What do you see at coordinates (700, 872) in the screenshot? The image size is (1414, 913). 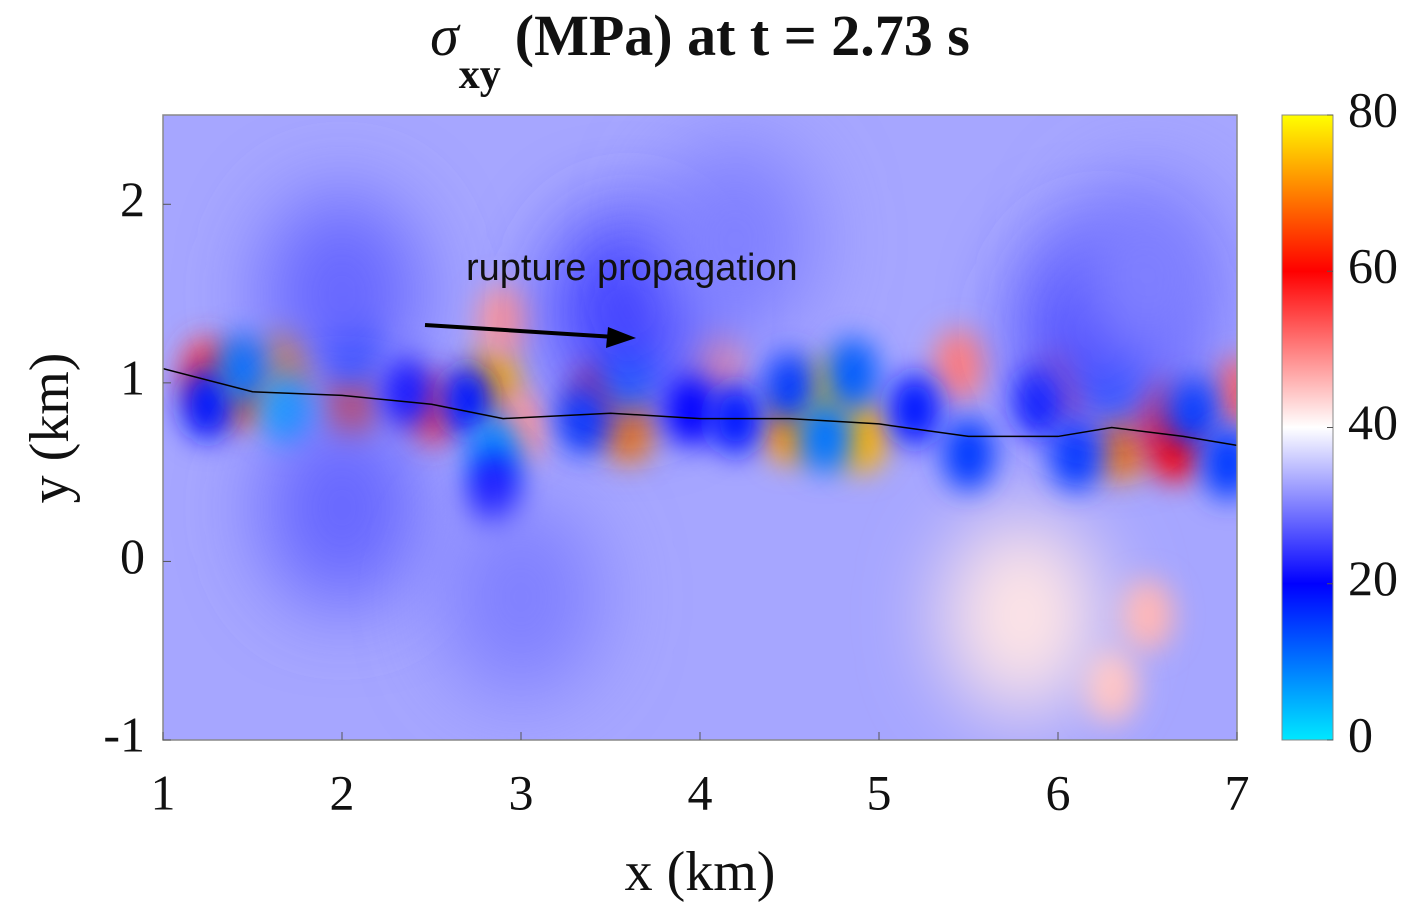 I see `x-axis-label: x (km)` at bounding box center [700, 872].